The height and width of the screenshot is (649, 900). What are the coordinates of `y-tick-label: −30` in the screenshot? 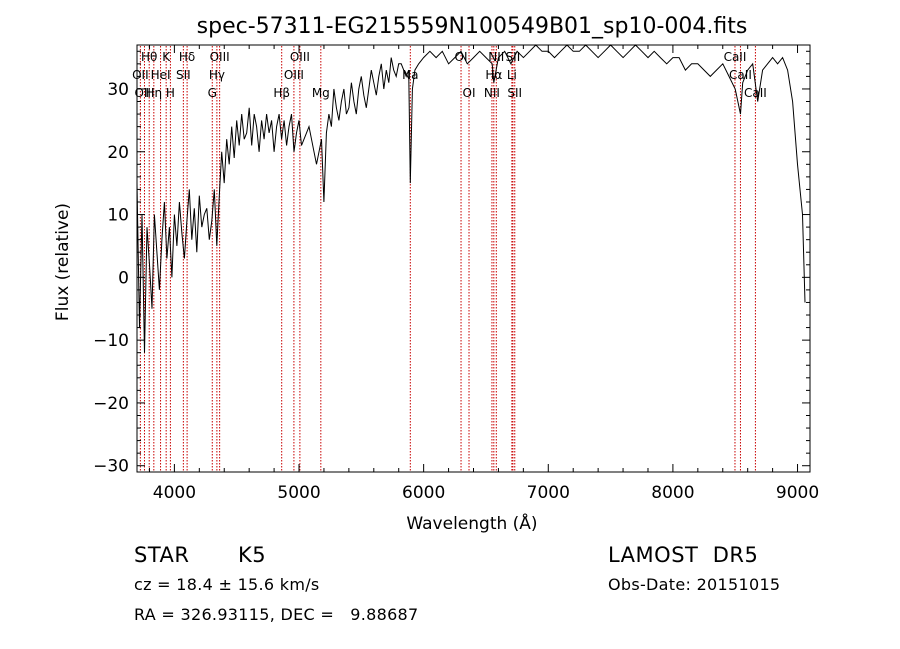 It's located at (111, 467).